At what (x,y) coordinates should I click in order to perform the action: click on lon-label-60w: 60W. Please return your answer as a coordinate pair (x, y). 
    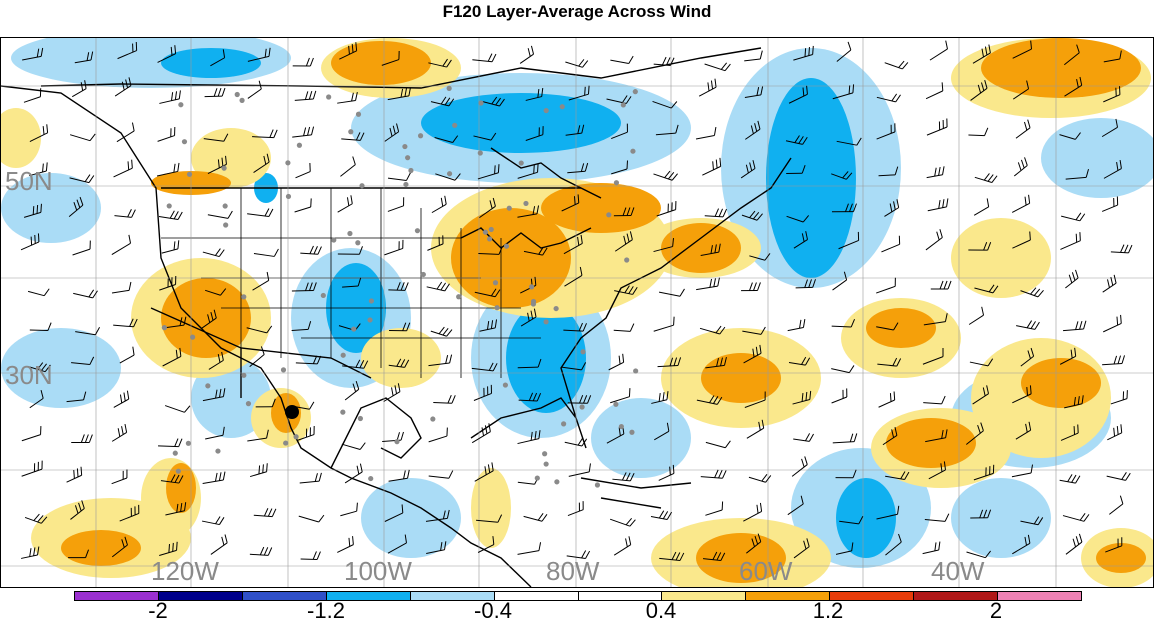
    Looking at the image, I should click on (765, 571).